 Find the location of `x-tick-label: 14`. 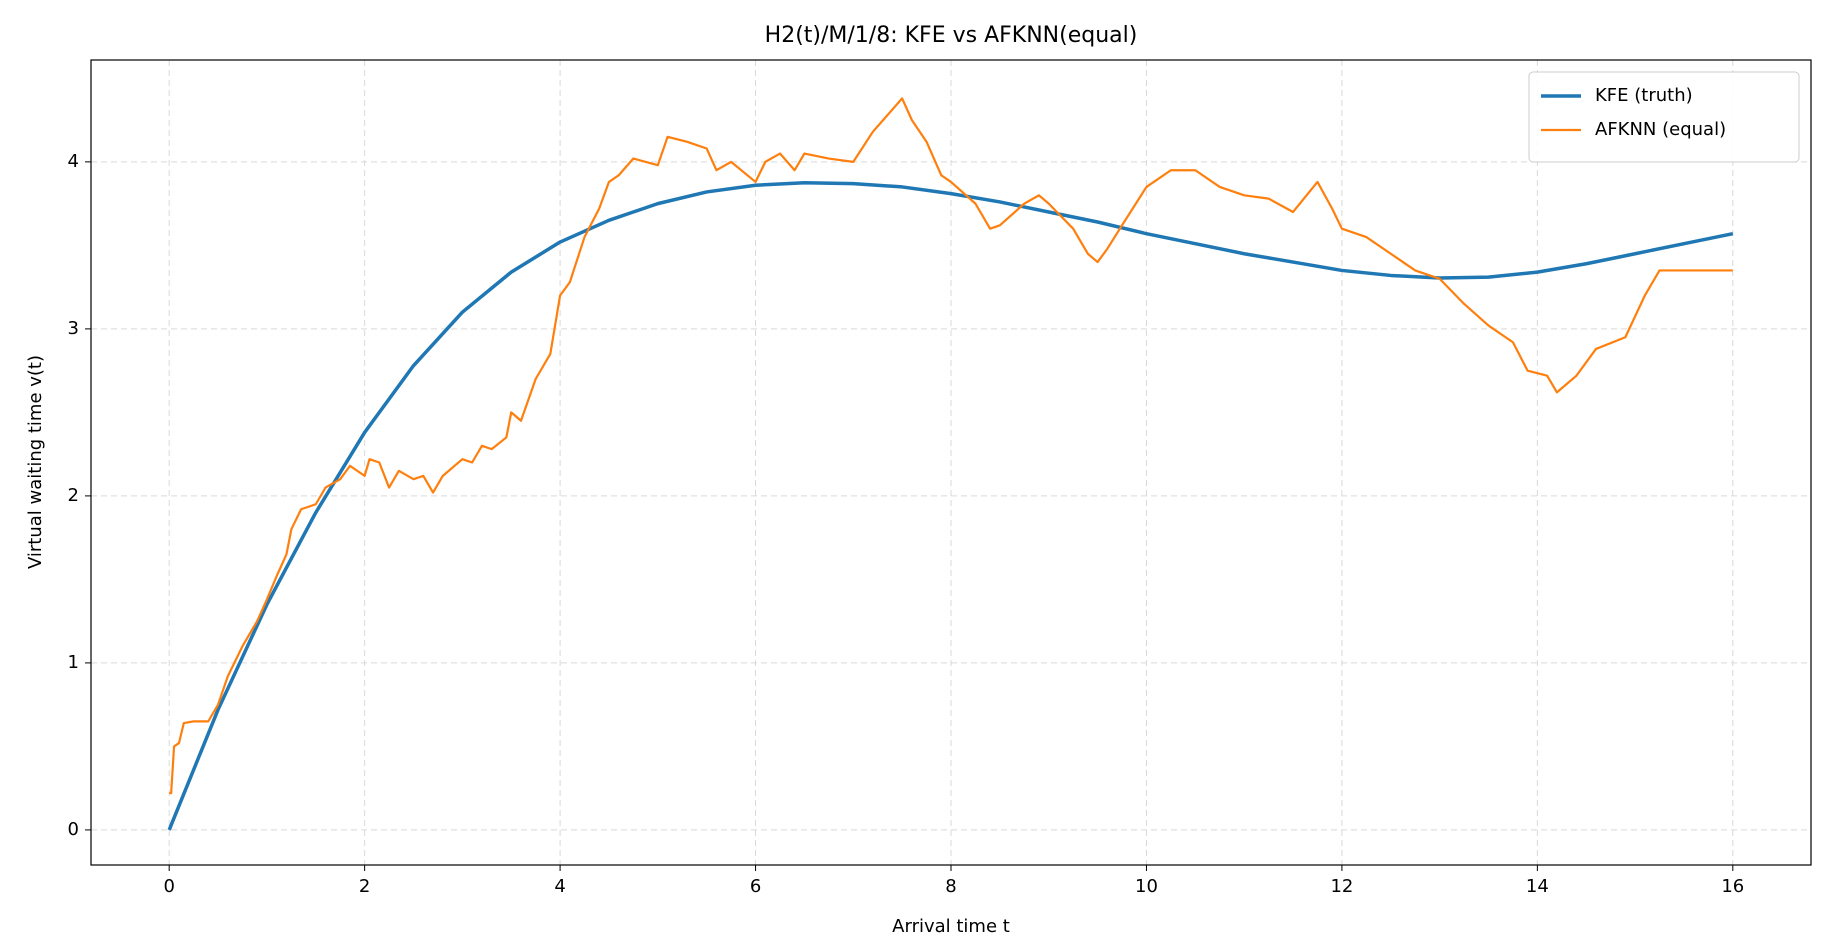

x-tick-label: 14 is located at coordinates (1537, 886).